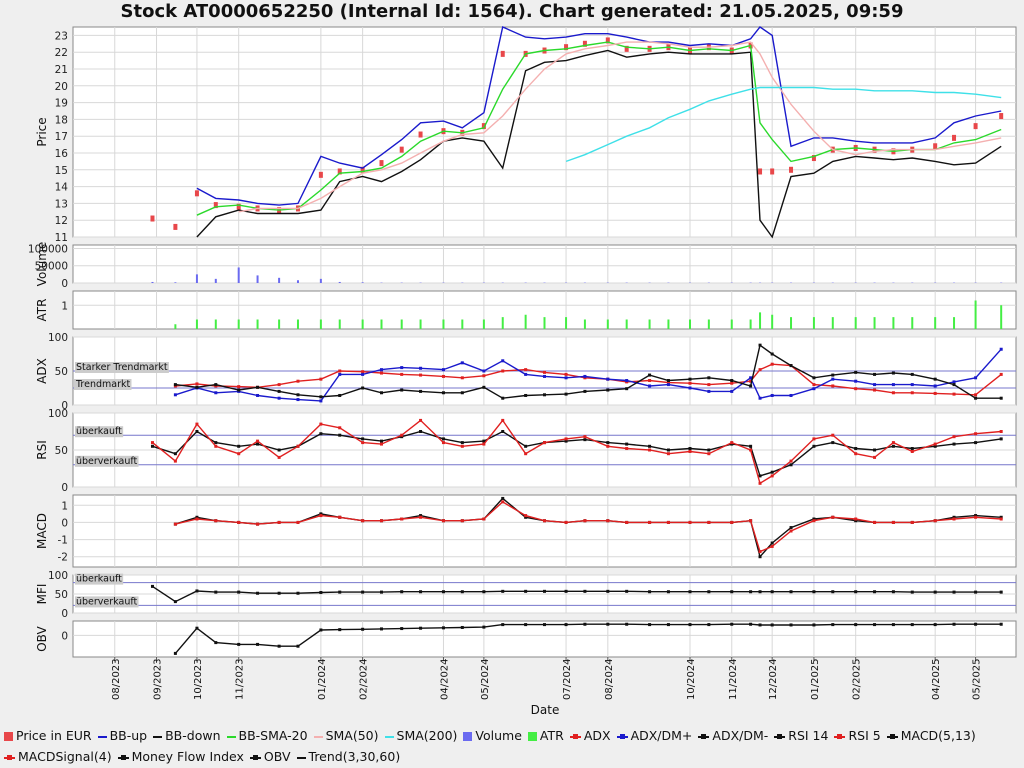  I want to click on panel-macd, so click(544, 531).